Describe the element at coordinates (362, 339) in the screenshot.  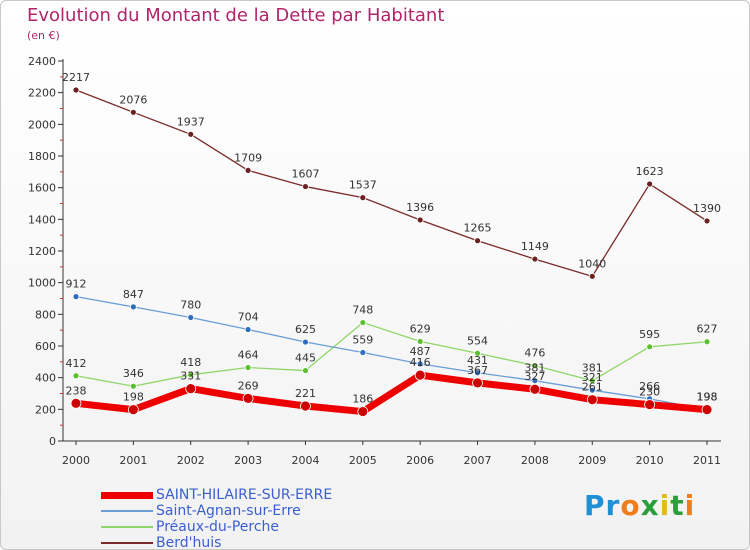
I see `data-label: 559` at that location.